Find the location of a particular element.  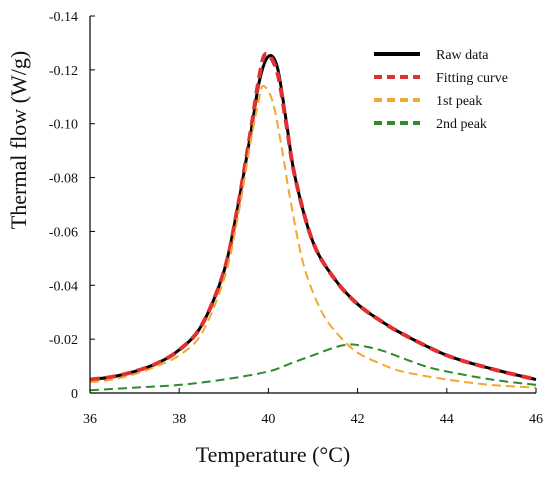

x-ticks: 36 38 40 42 44 46 is located at coordinates (313, 407).